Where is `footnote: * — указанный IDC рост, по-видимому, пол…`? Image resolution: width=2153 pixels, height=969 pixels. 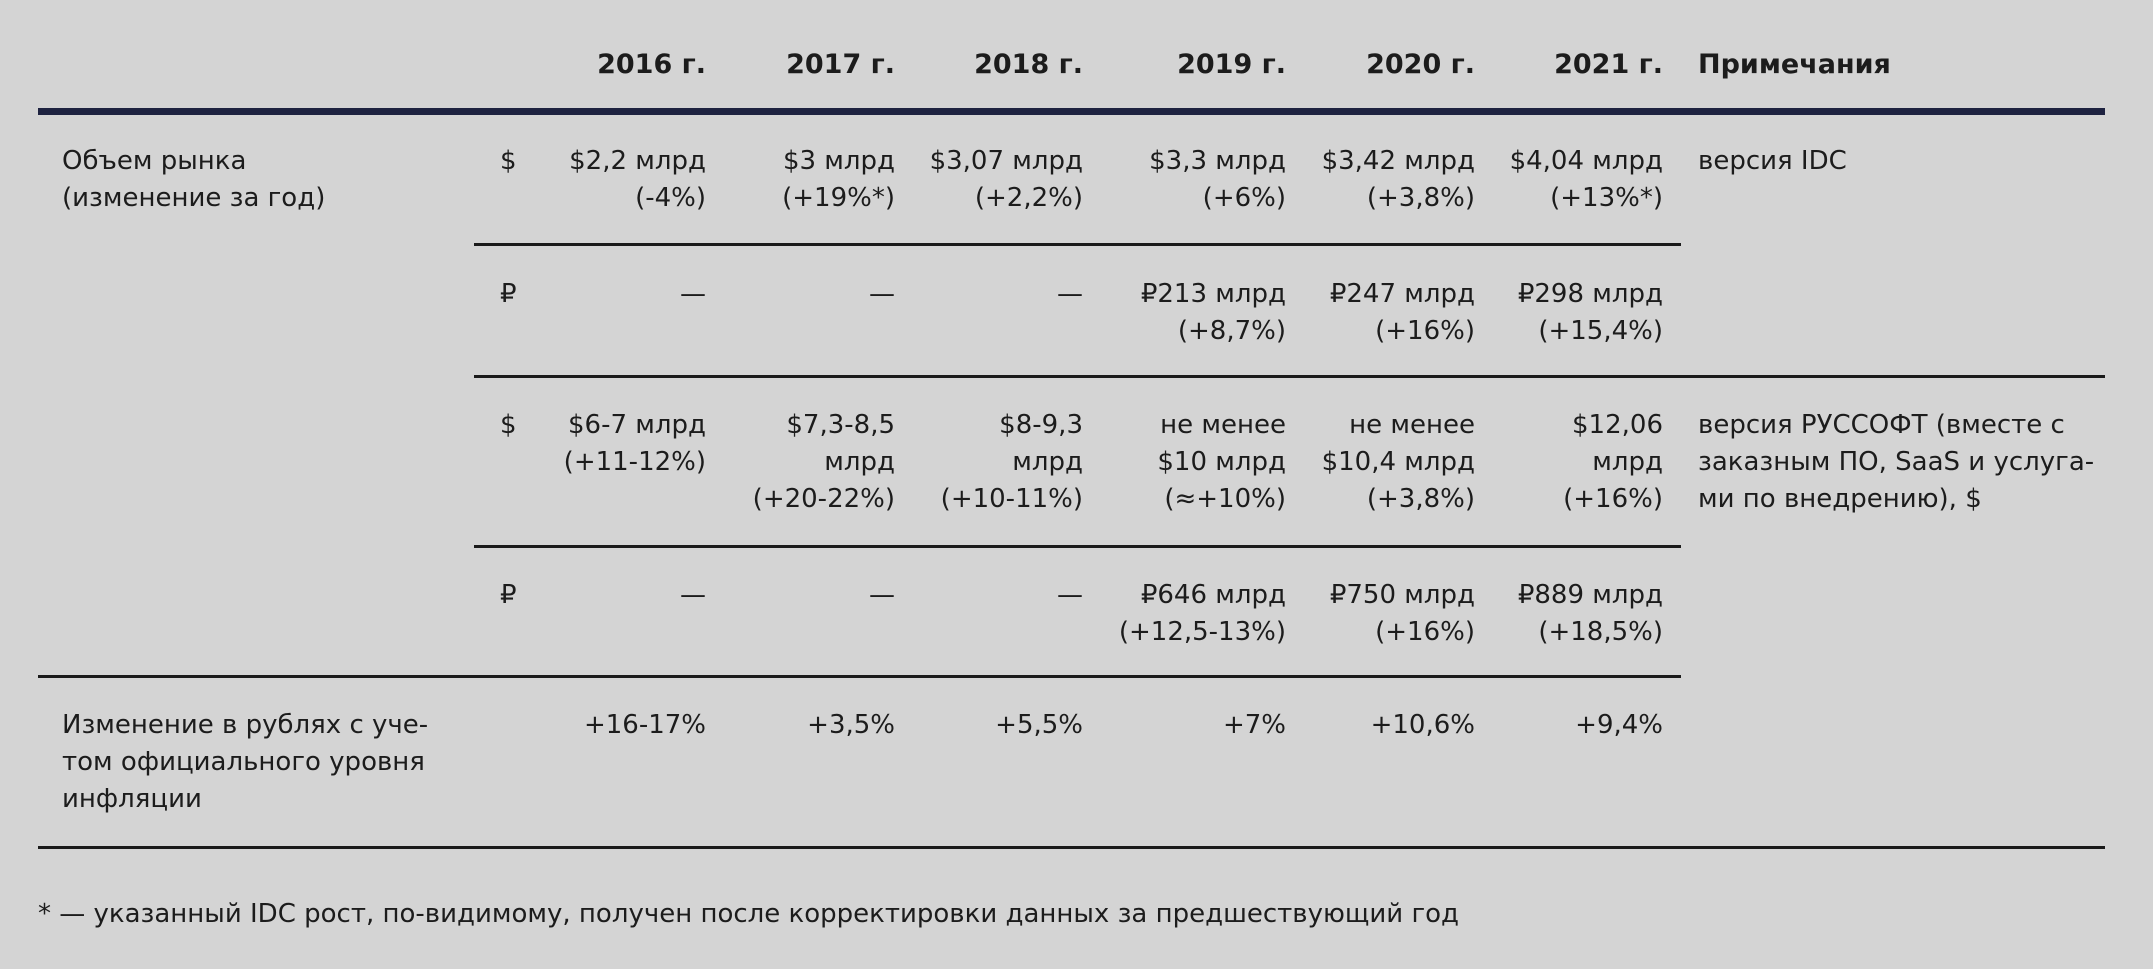
footnote: * — указанный IDC рост, по-видимому, пол… is located at coordinates (748, 914).